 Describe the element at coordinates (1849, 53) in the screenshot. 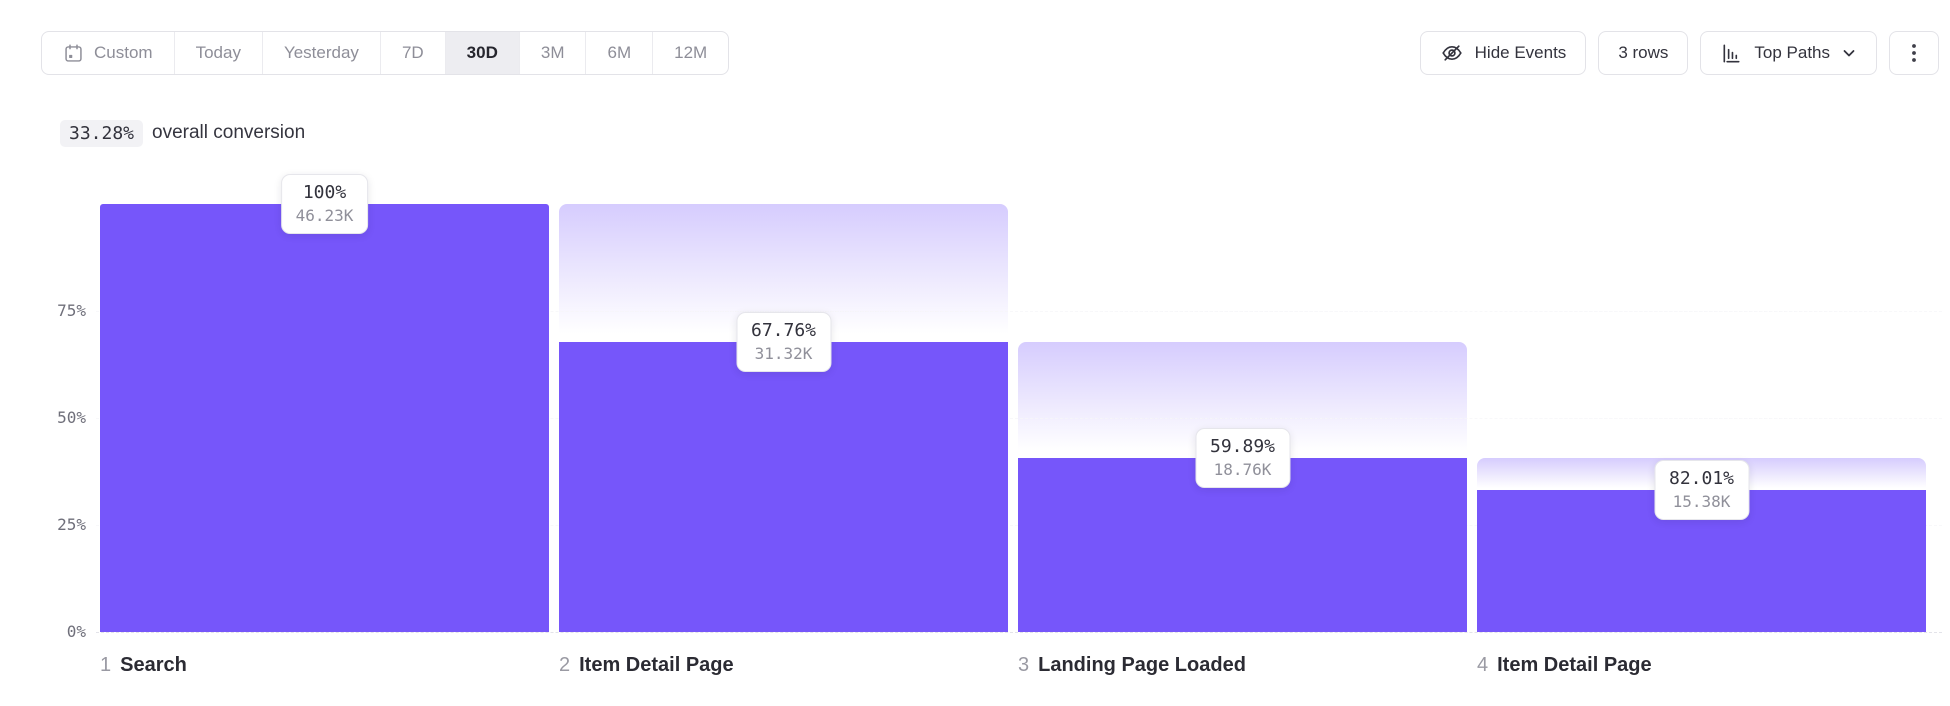

I see `chevron-down-icon` at that location.